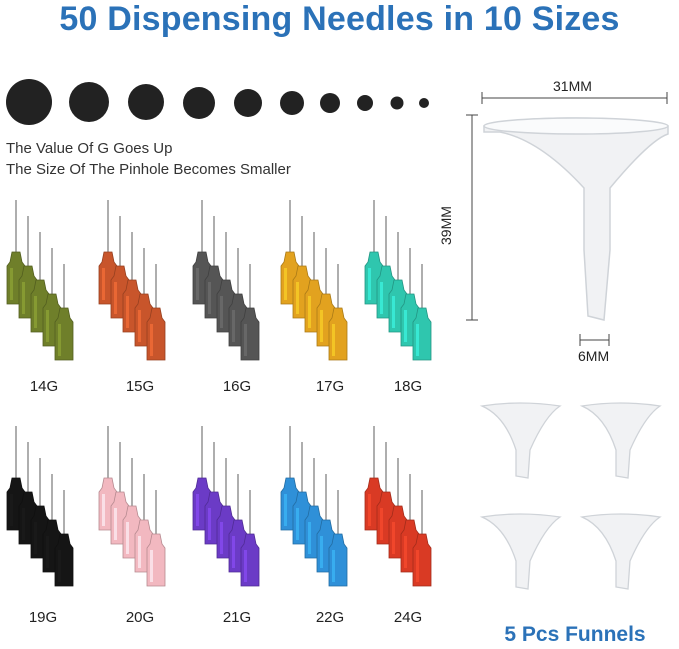  I want to click on needle-cluster-17G, so click(314, 280).